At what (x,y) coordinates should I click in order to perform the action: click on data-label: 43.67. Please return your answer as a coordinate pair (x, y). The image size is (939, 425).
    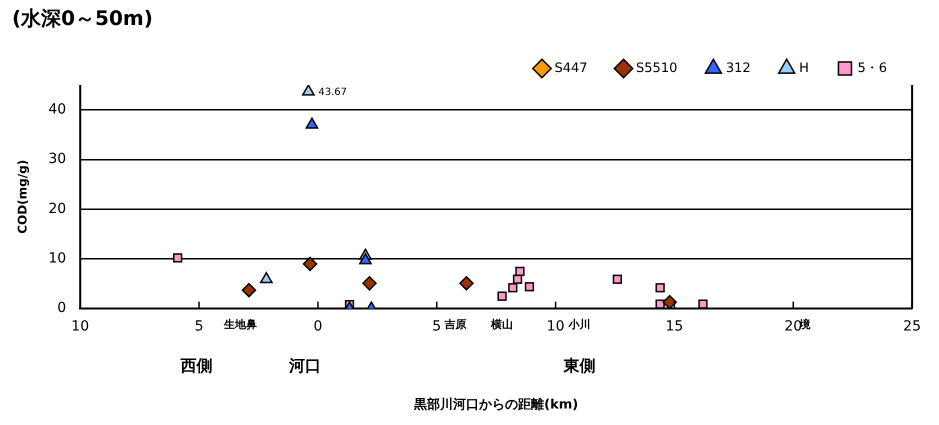
    Looking at the image, I should click on (333, 92).